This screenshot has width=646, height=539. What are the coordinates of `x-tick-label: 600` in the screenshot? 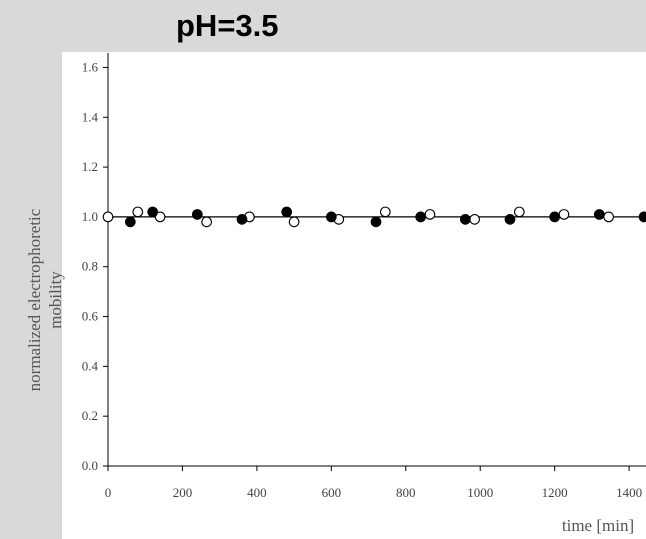 It's located at (332, 492).